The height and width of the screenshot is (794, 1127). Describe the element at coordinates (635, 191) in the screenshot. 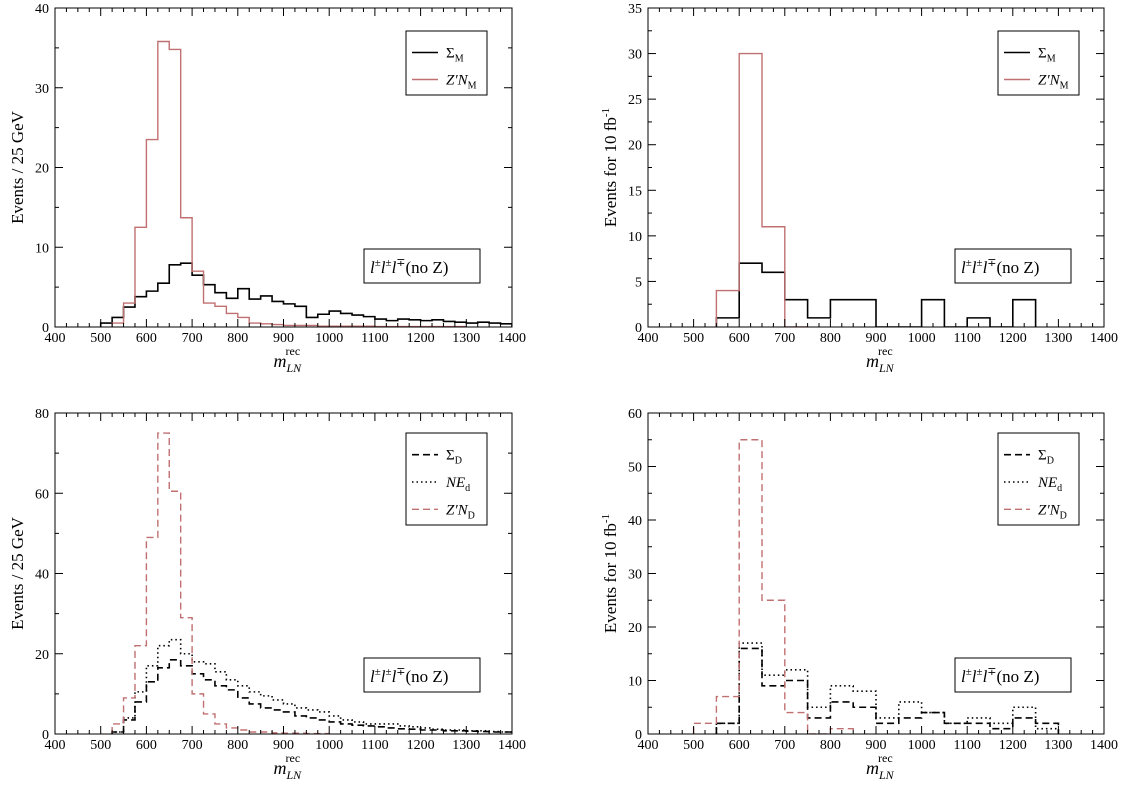

I see `y-tick-label: 15` at that location.